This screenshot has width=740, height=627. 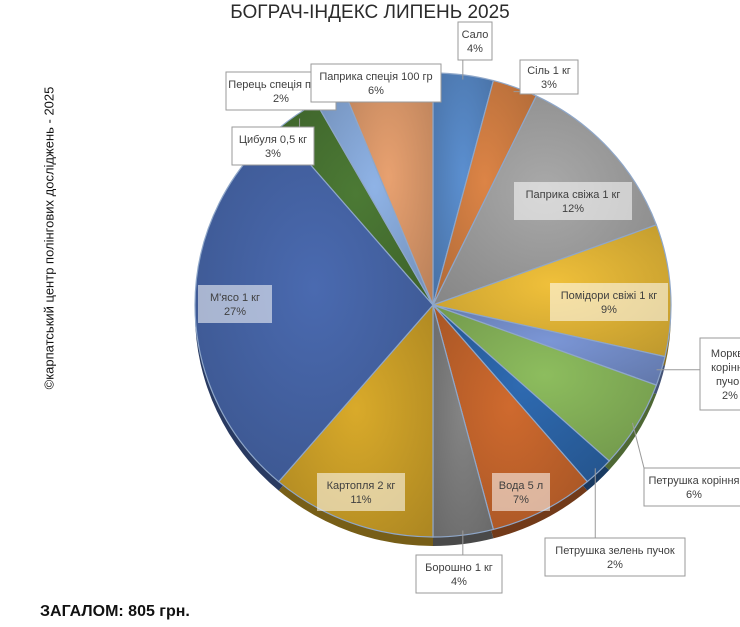 I want to click on data-label-name: Петрушка зелень пучок, so click(x=615, y=551).